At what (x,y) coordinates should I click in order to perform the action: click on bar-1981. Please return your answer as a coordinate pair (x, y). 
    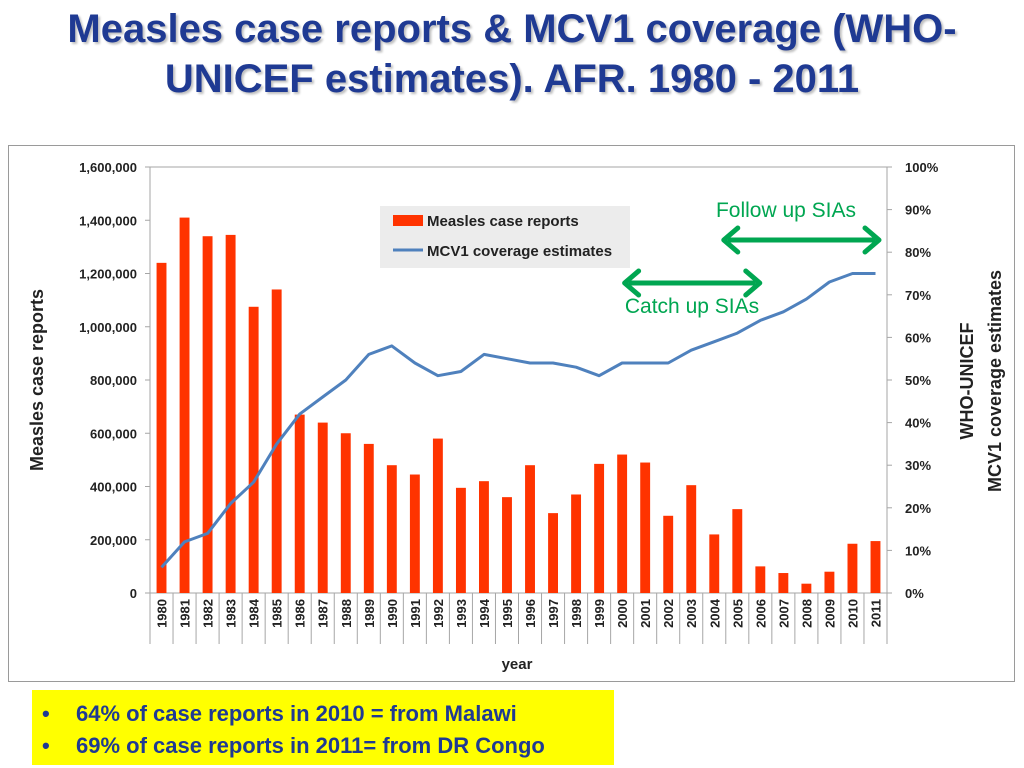
    Looking at the image, I should click on (184, 405).